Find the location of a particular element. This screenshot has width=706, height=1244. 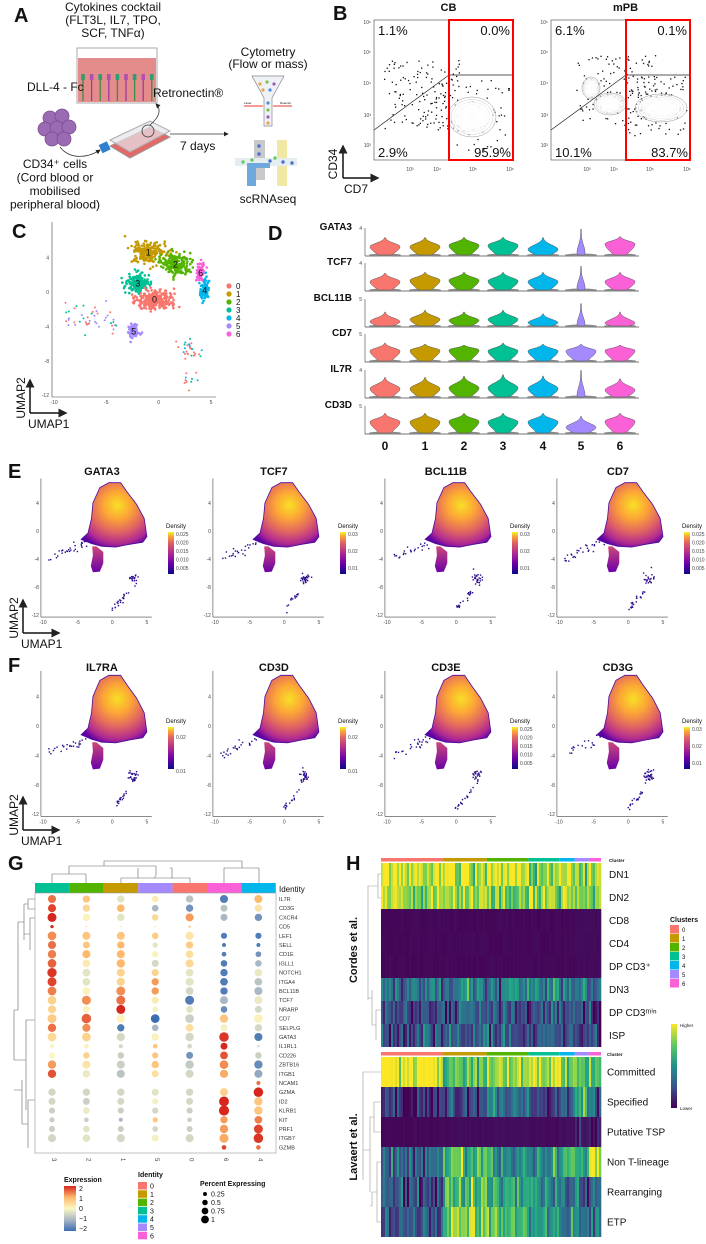

density-main-cluster is located at coordinates (114, 515).